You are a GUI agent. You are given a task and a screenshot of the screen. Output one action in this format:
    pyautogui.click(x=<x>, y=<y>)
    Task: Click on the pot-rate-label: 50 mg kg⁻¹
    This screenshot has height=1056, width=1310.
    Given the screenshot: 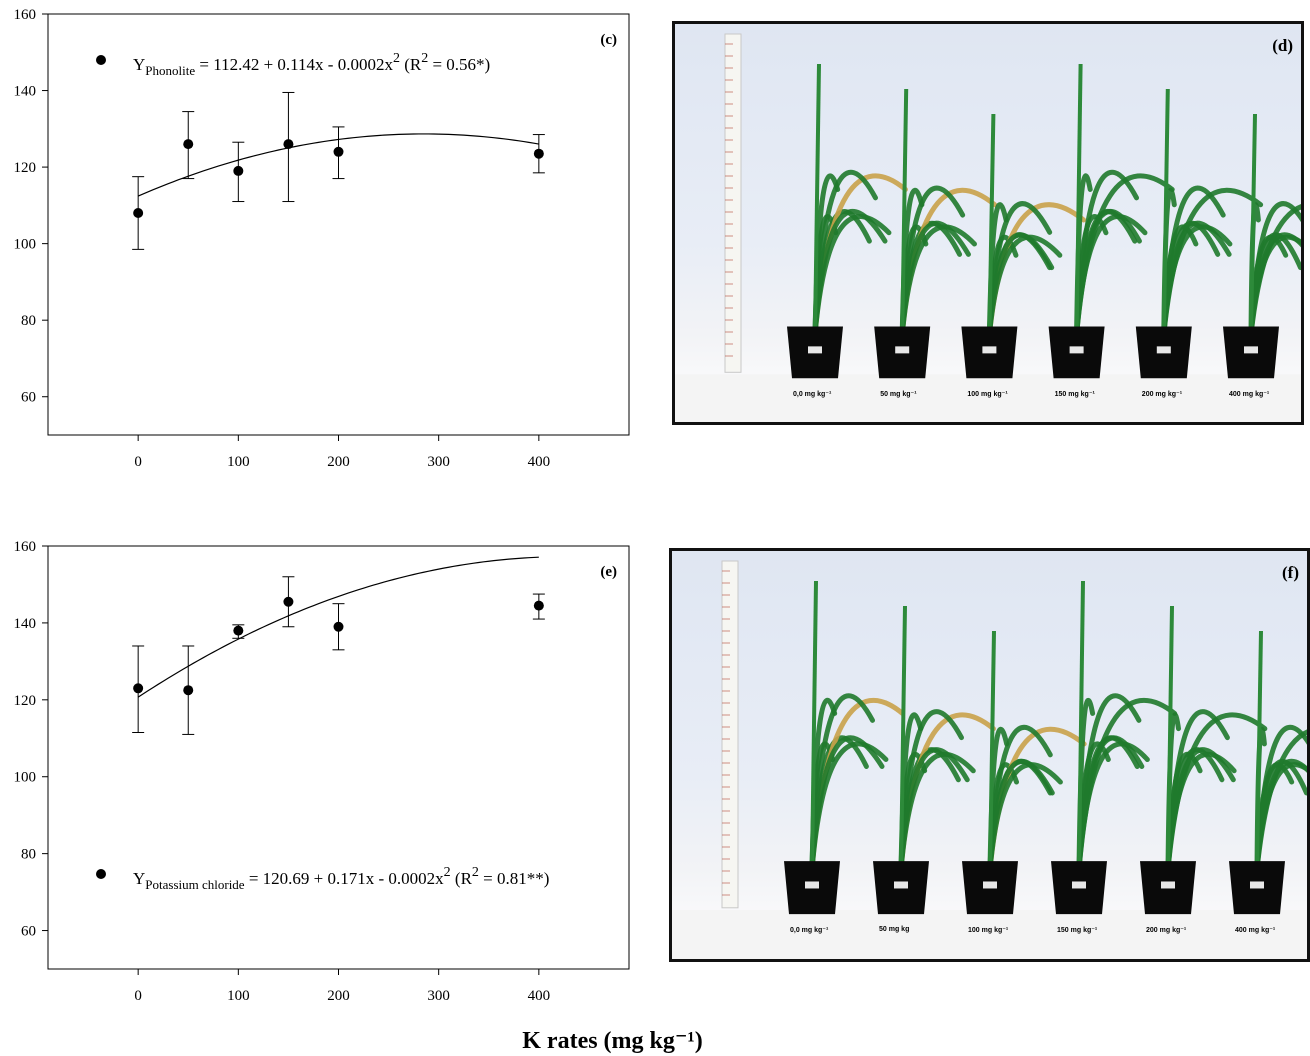 What is the action you would take?
    pyautogui.click(x=898, y=395)
    